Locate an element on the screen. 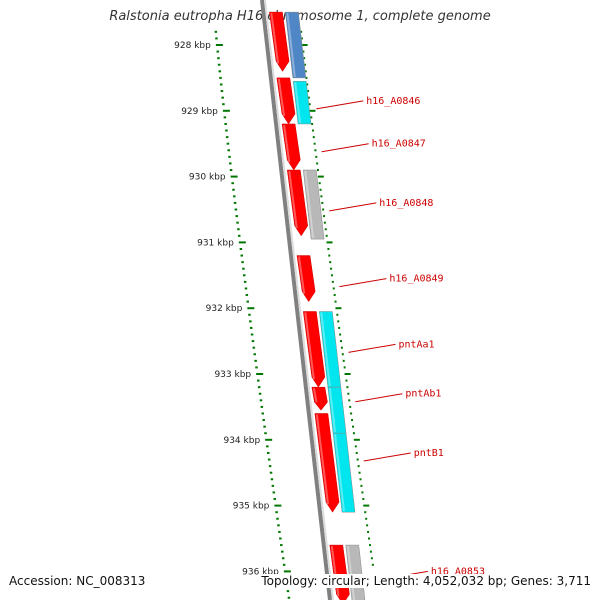 The width and height of the screenshot is (600, 600). kbp-label: 929 kbp is located at coordinates (199, 112).